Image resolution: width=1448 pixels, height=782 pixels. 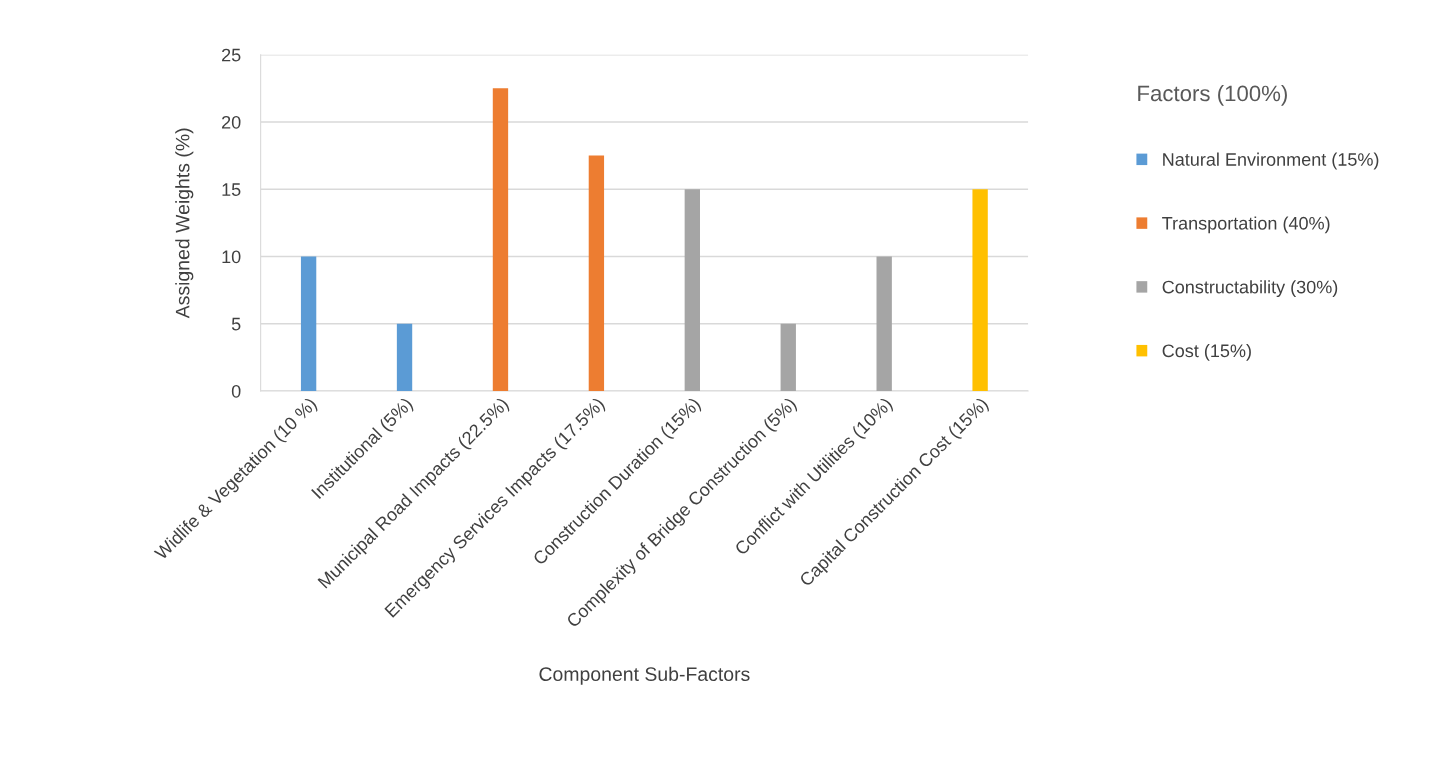 What do you see at coordinates (1250, 288) in the screenshot?
I see `legend-label: Constructability (30%)` at bounding box center [1250, 288].